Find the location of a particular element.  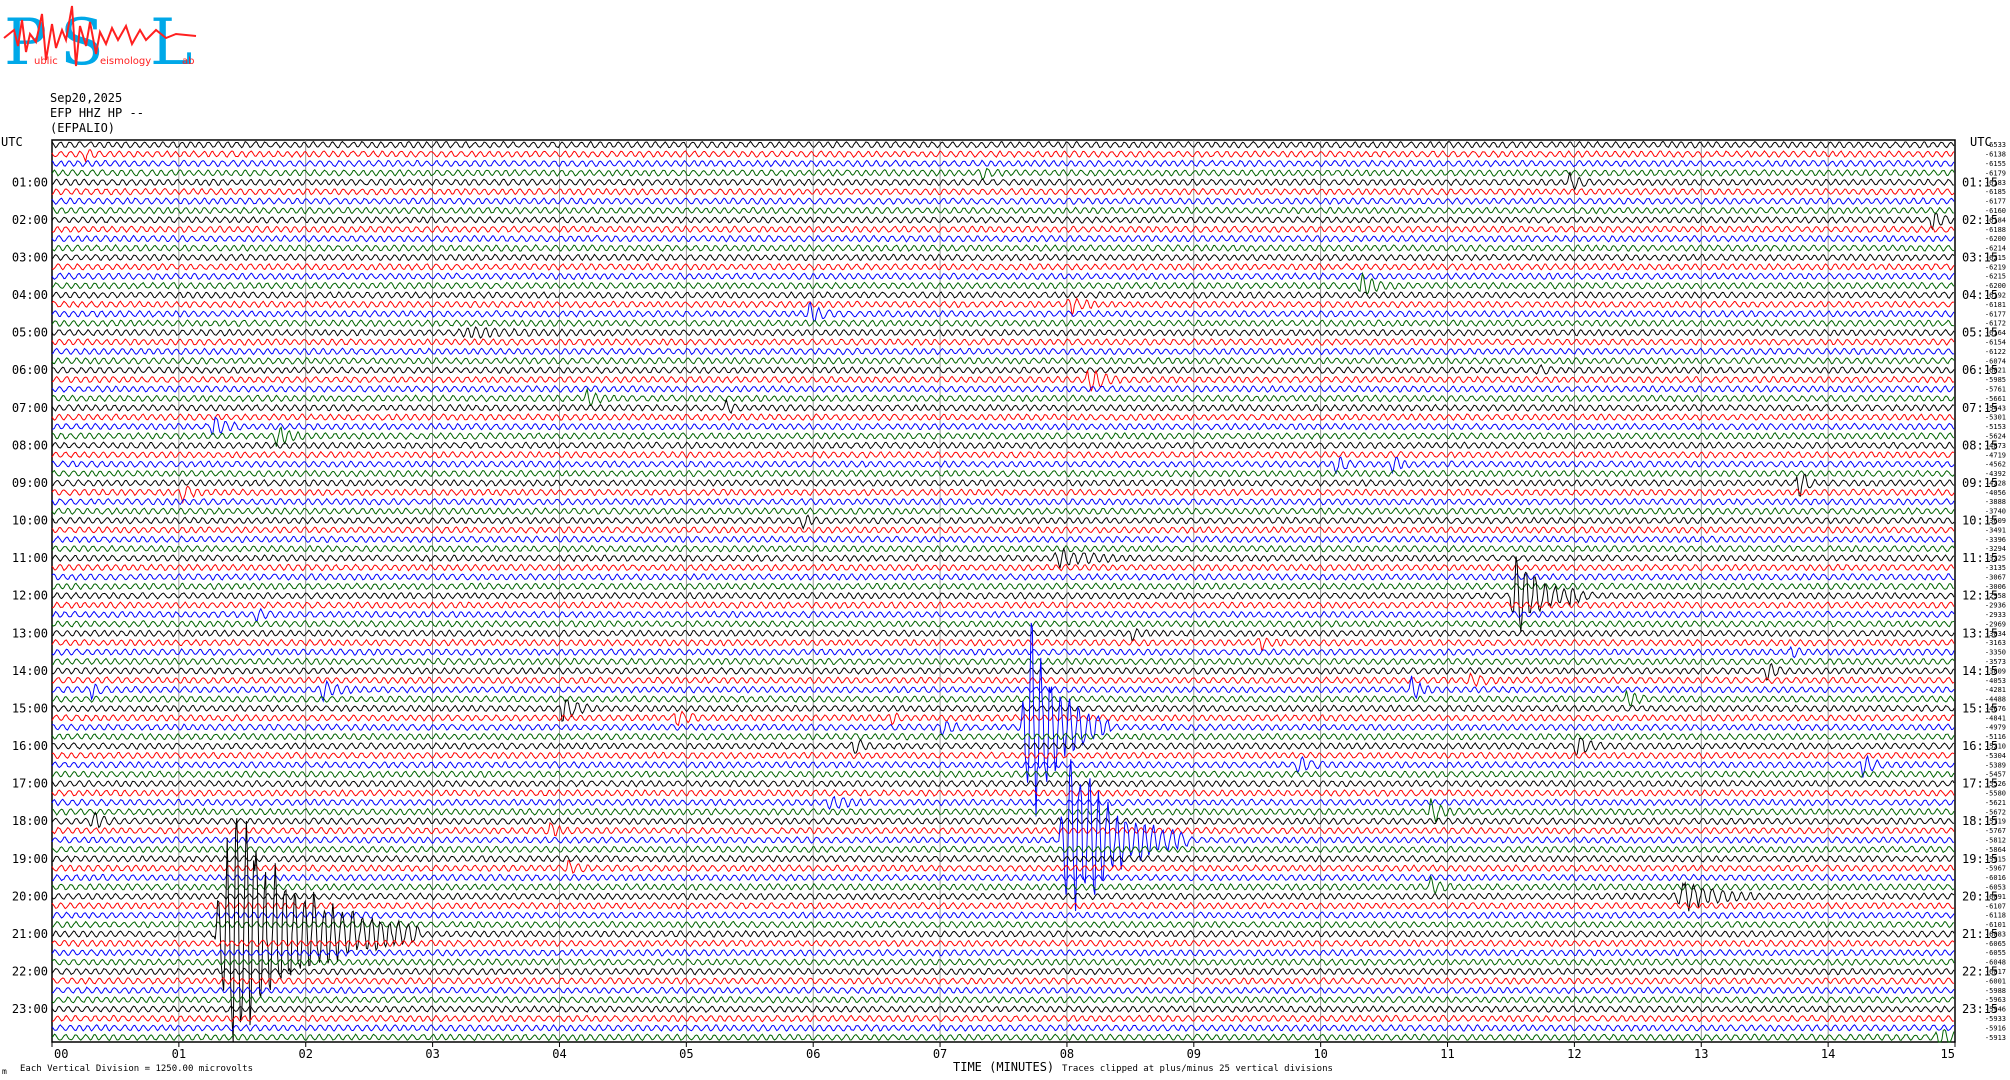

right-hour-label-21: 21:15 is located at coordinates (1980, 934).